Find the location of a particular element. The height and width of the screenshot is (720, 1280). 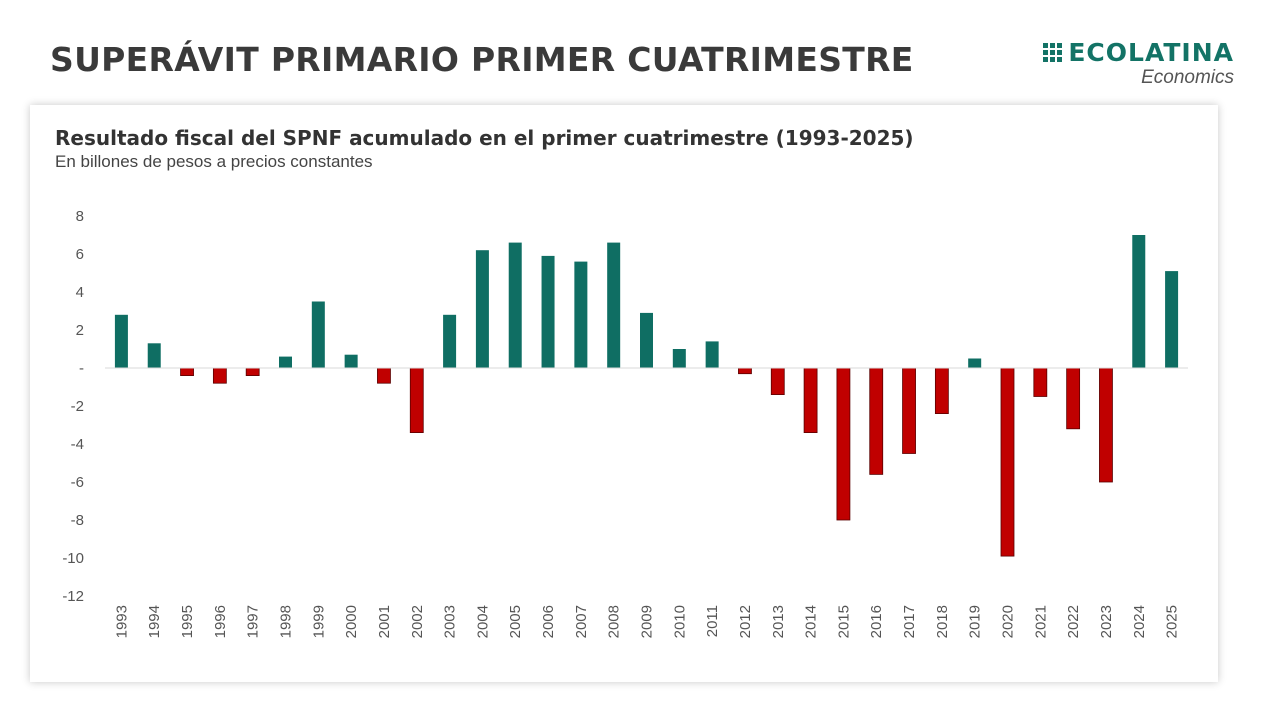

x-tick-label: 2013 is located at coordinates (778, 621).